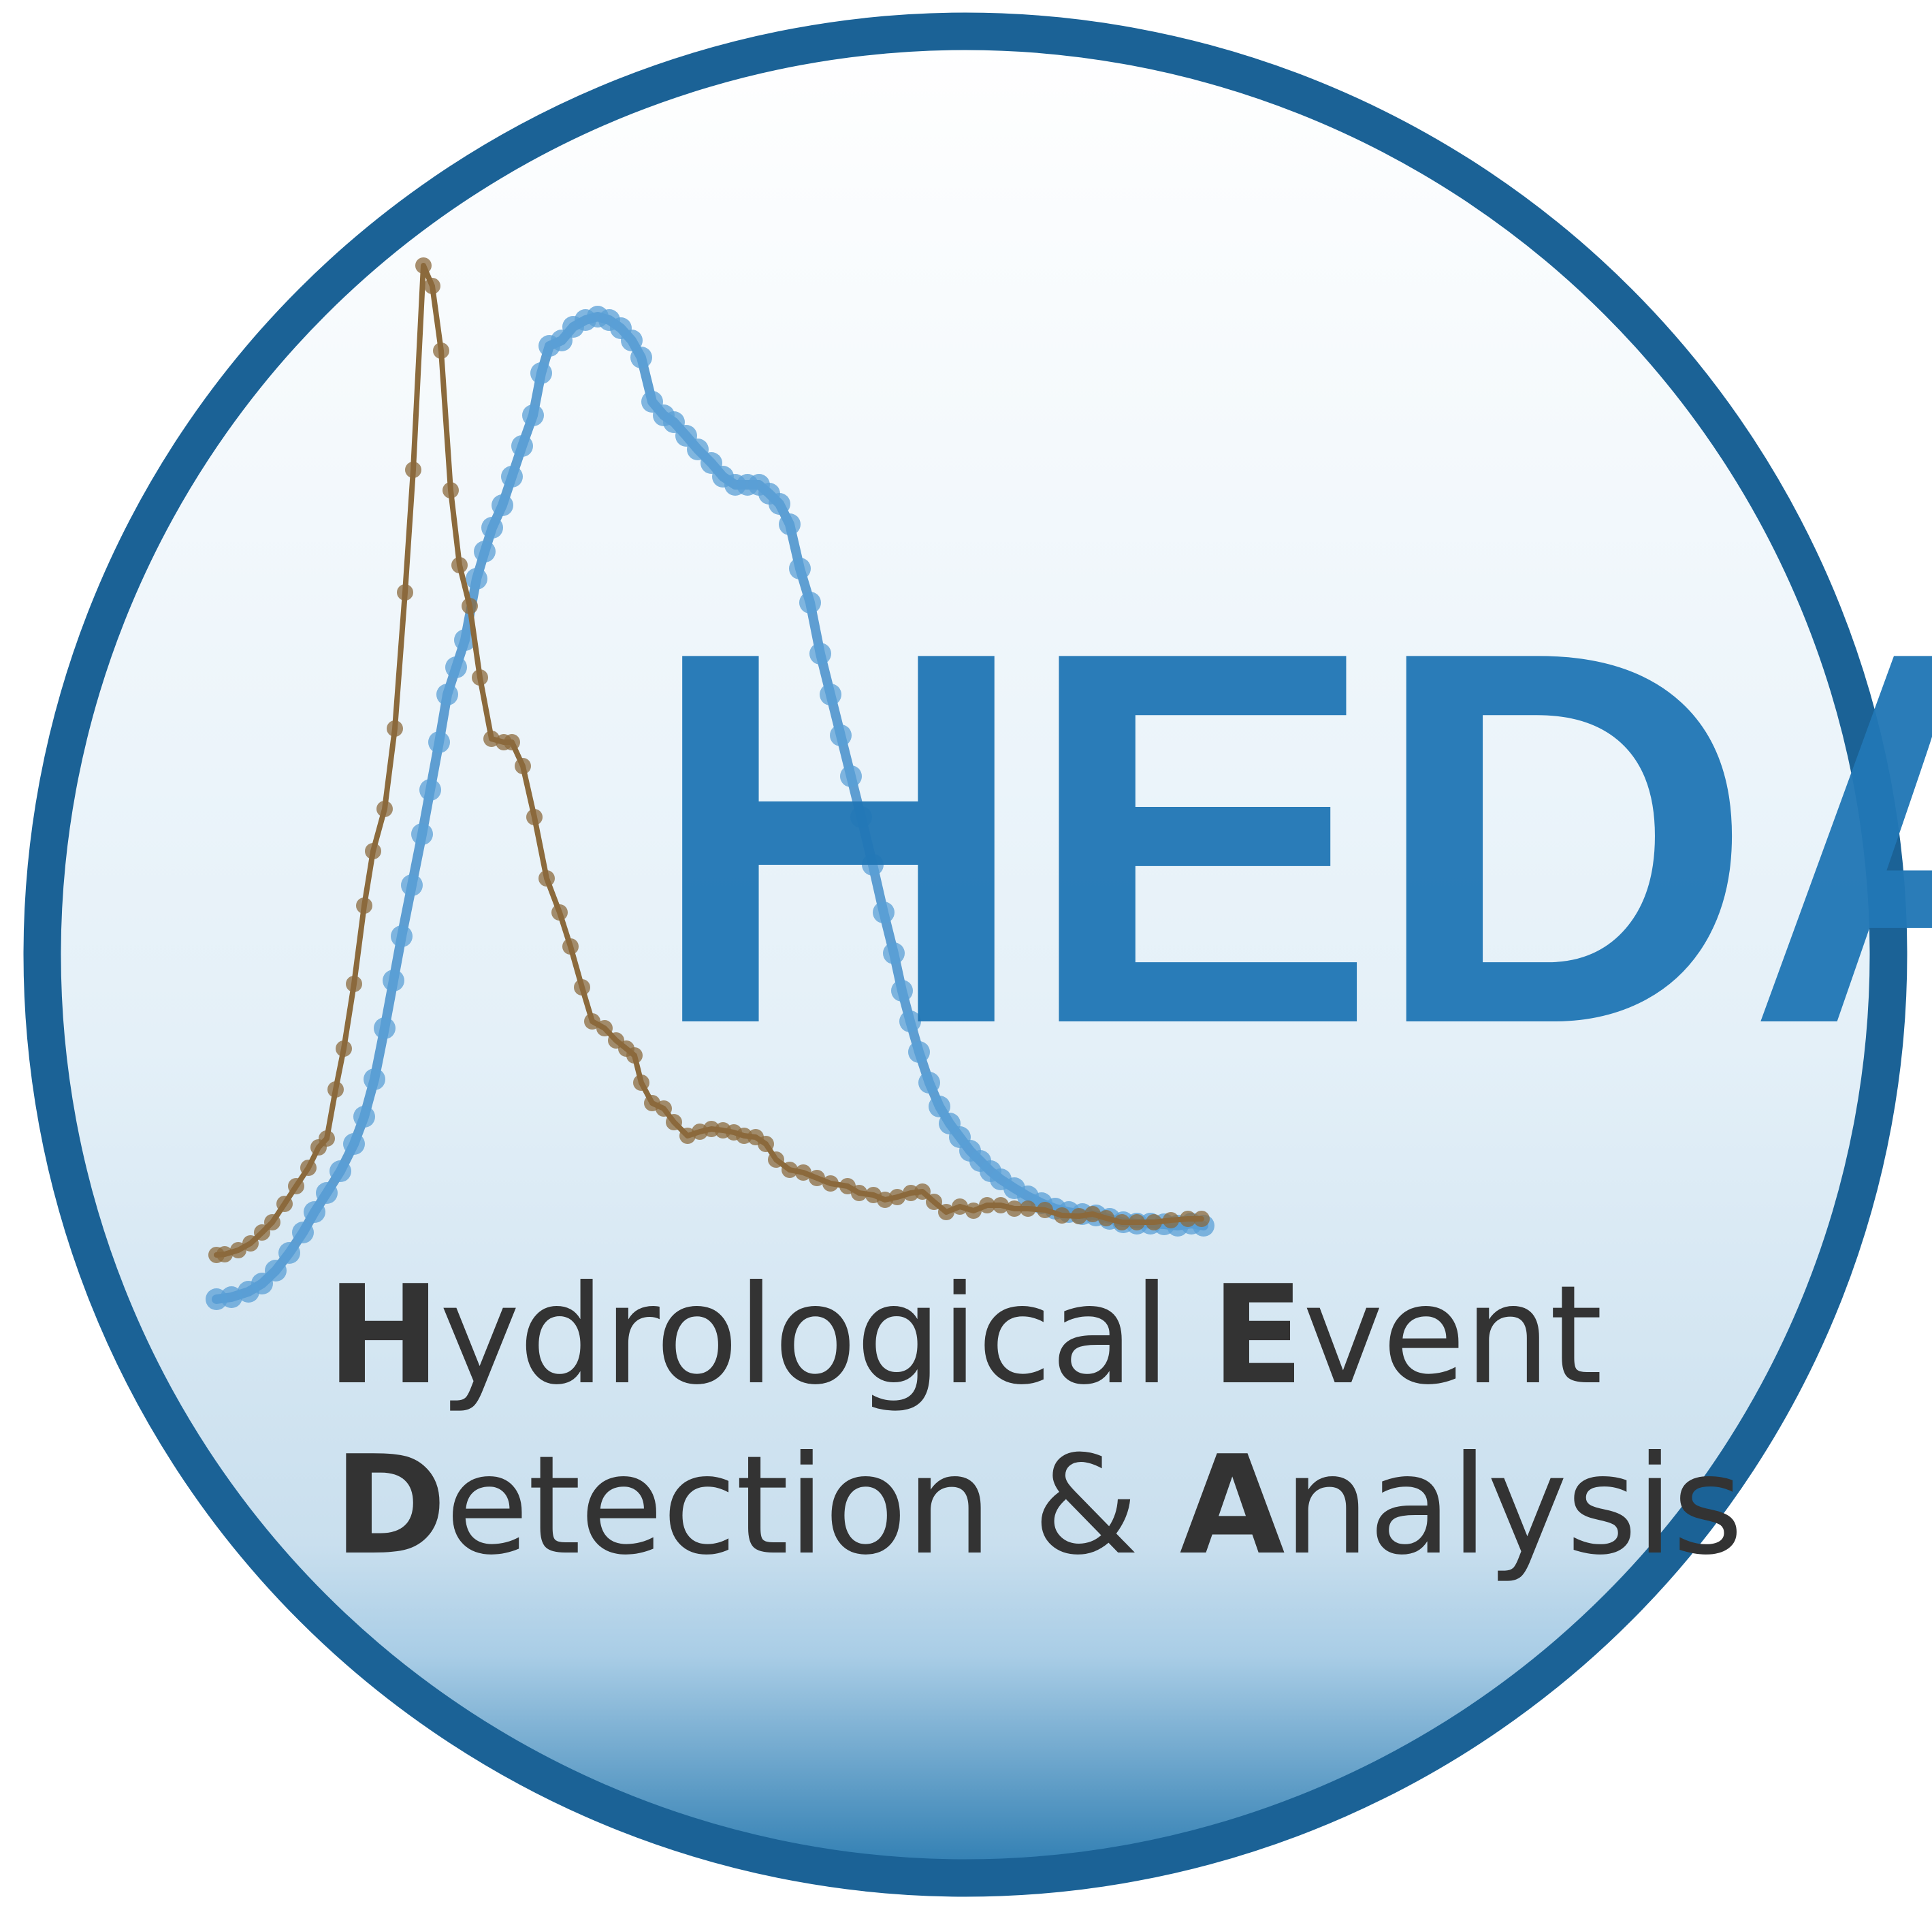 This screenshot has width=1932, height=1910. What do you see at coordinates (383, 1335) in the screenshot?
I see `subtitle-initial-h: H` at bounding box center [383, 1335].